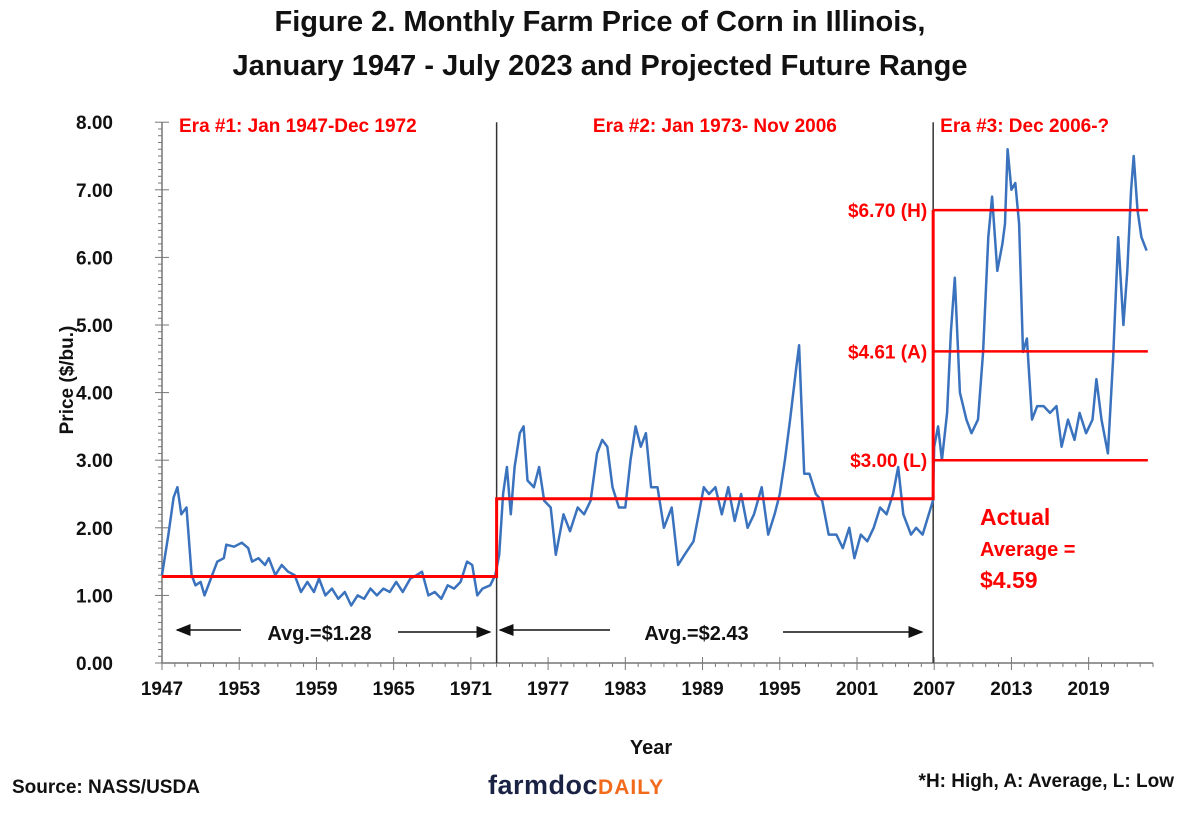 The height and width of the screenshot is (814, 1200). I want to click on average-label: Avg.=$2.43, so click(696, 634).